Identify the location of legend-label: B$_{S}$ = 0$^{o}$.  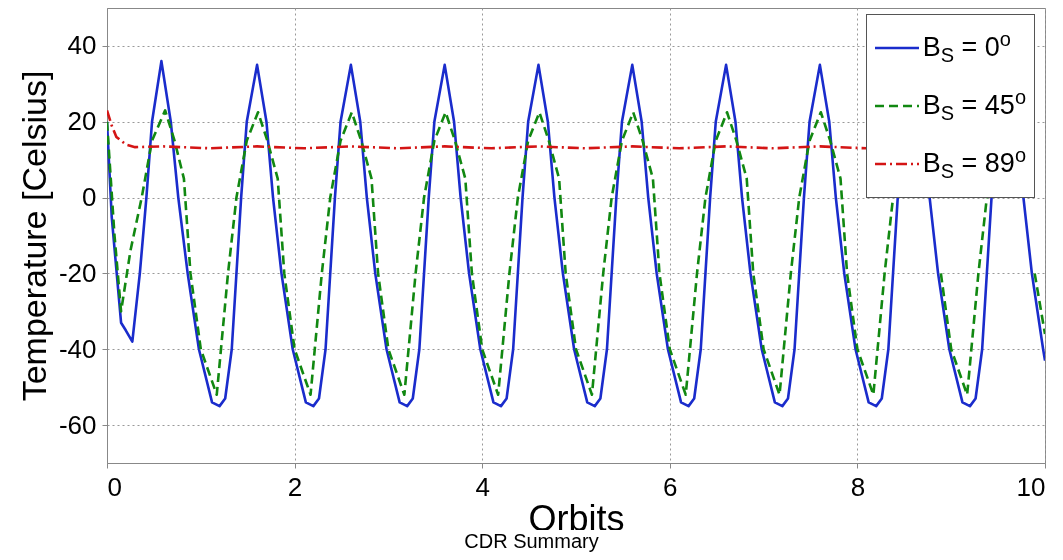
(966, 48).